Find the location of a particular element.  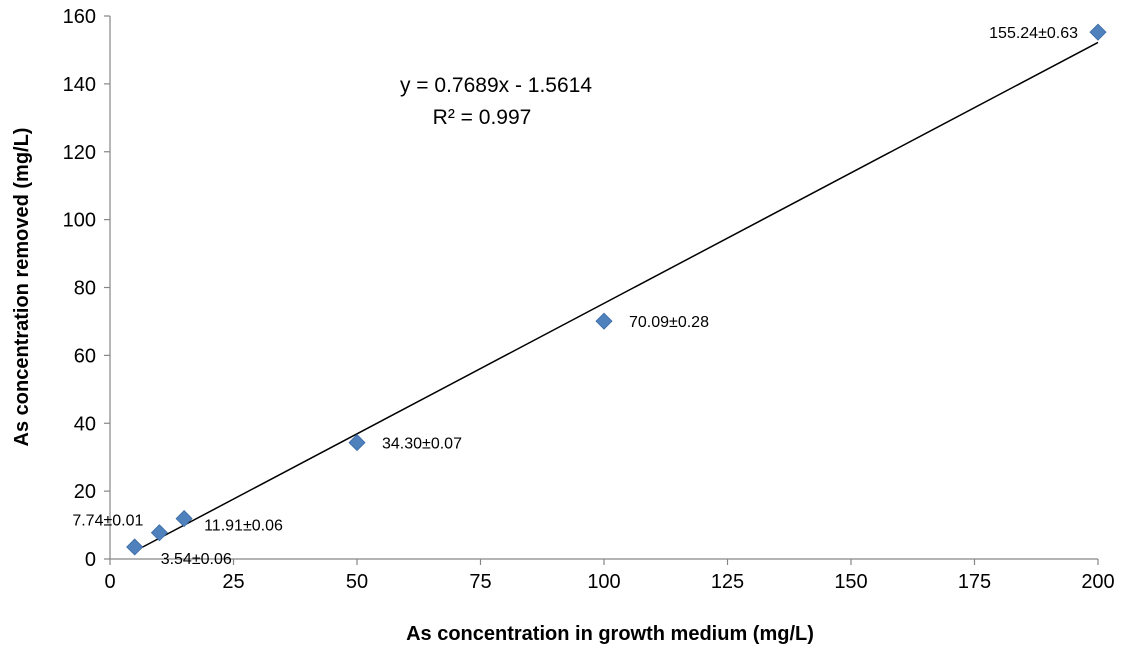

trendline-equation: y = 0.7689x - 1.5614 is located at coordinates (496, 85).